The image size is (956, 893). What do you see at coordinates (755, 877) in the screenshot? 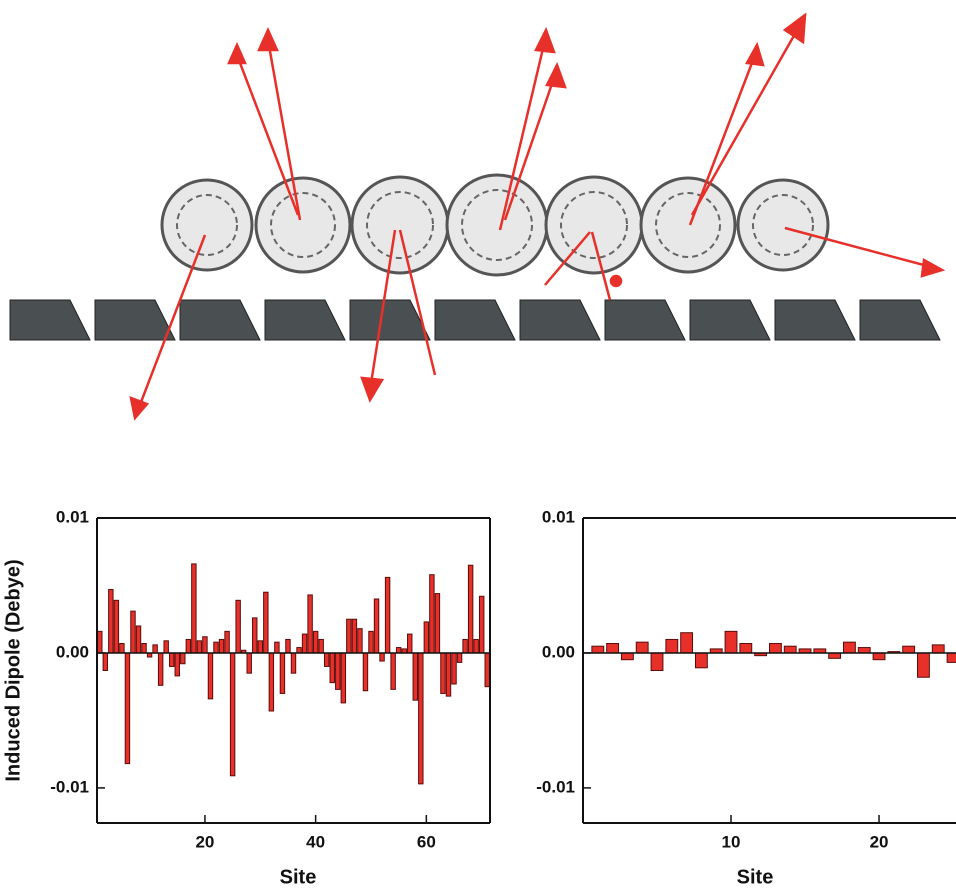
I see `x-axis-title: Site` at bounding box center [755, 877].